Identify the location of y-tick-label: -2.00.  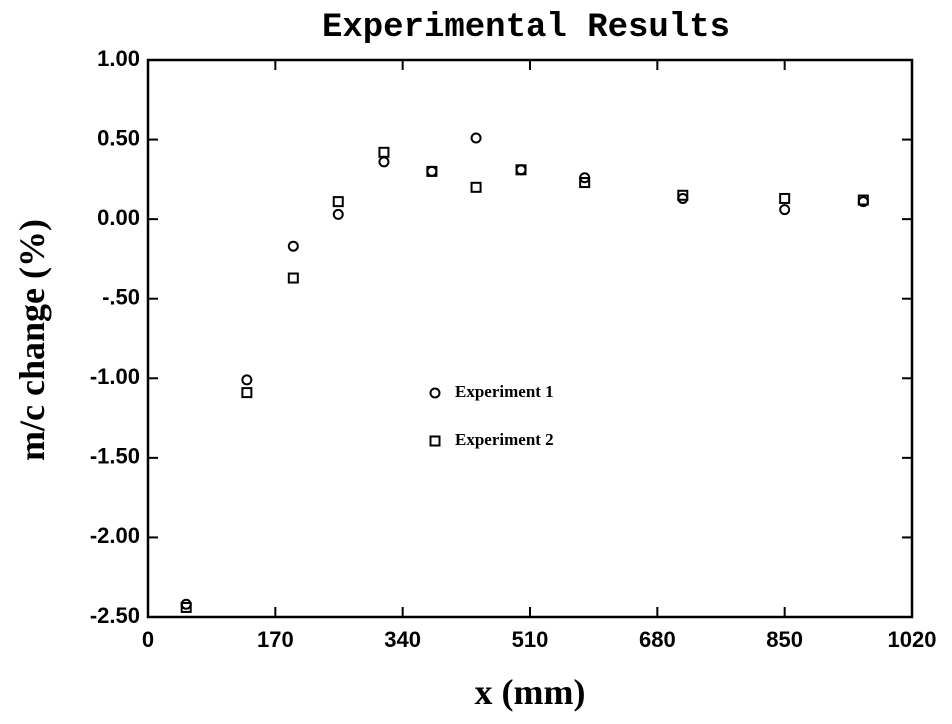
(115, 535).